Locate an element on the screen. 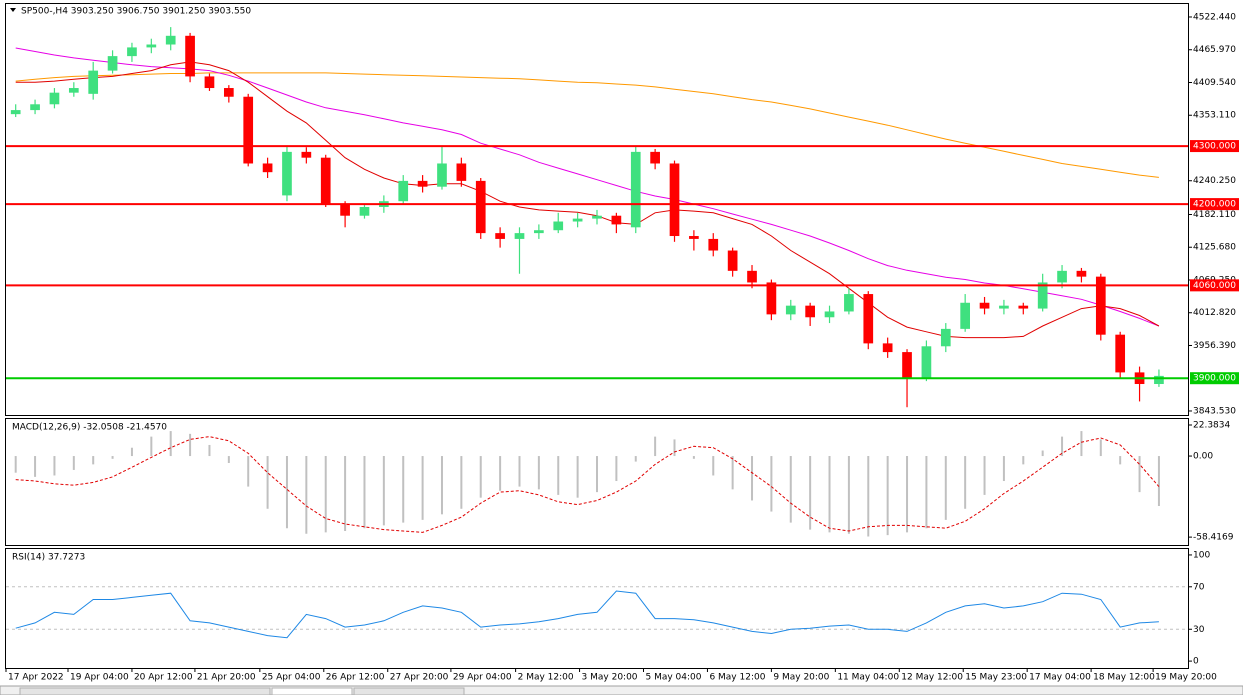  moving-average is located at coordinates (587, 125).